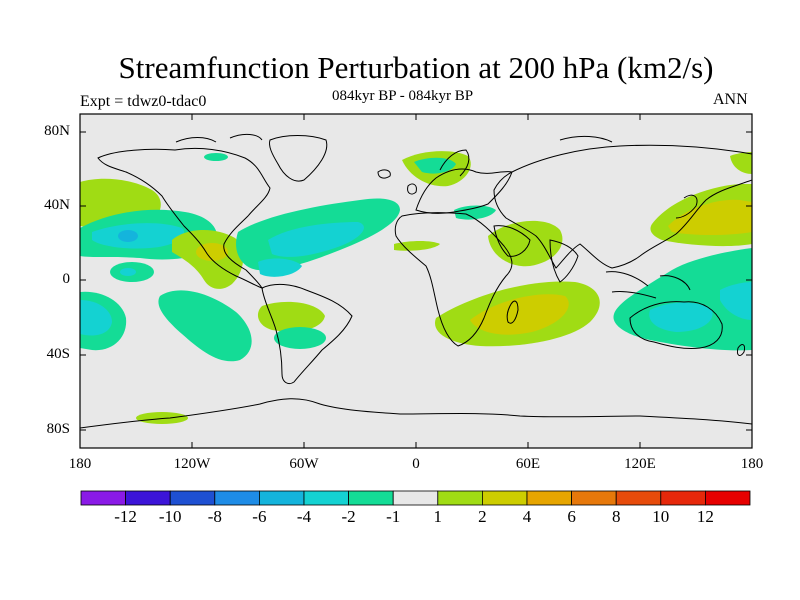 The height and width of the screenshot is (600, 800). Describe the element at coordinates (128, 236) in the screenshot. I see `contour-trop-pac-min` at that location.